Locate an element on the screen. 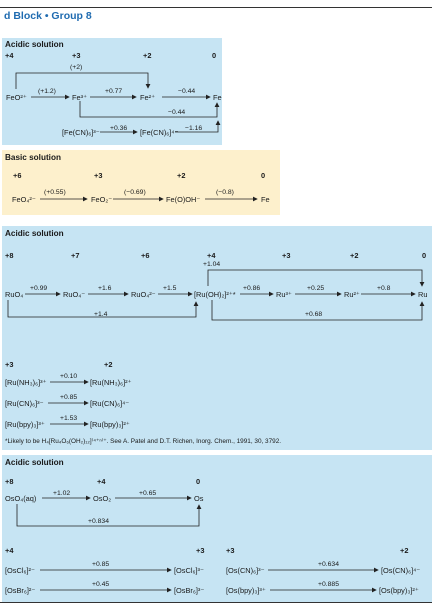 This screenshot has width=432, height=606. species-label: RuO₄²⁻ is located at coordinates (143, 294).